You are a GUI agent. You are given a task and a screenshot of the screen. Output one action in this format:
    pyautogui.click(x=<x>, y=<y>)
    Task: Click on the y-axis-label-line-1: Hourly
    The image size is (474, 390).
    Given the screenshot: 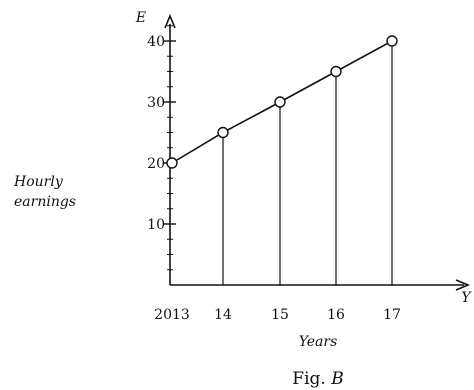 What is the action you would take?
    pyautogui.click(x=38, y=182)
    